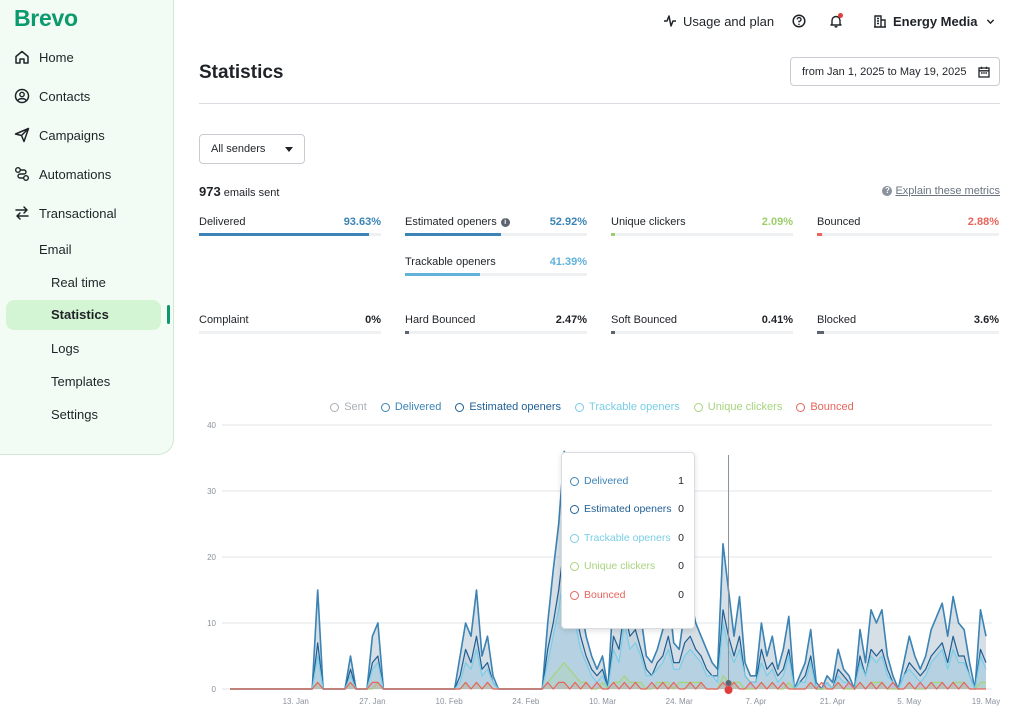 The width and height of the screenshot is (1024, 720). I want to click on legend-item-unique-clickers: Unique clickers, so click(737, 407).